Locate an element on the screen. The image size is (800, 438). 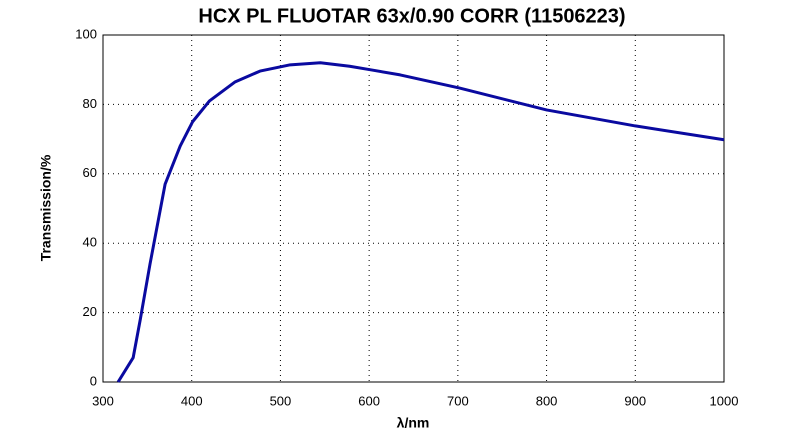
y-tick-label: 80 is located at coordinates (90, 103).